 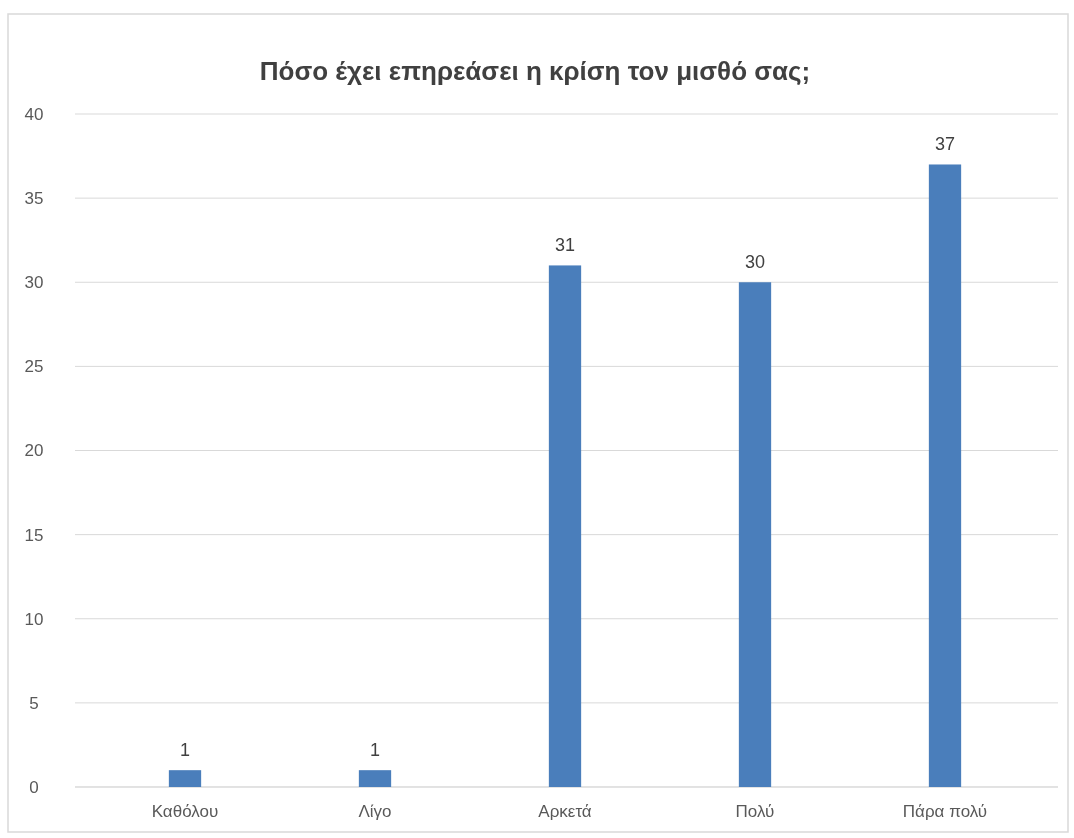 I want to click on y-tick-label: 20, so click(x=34, y=451).